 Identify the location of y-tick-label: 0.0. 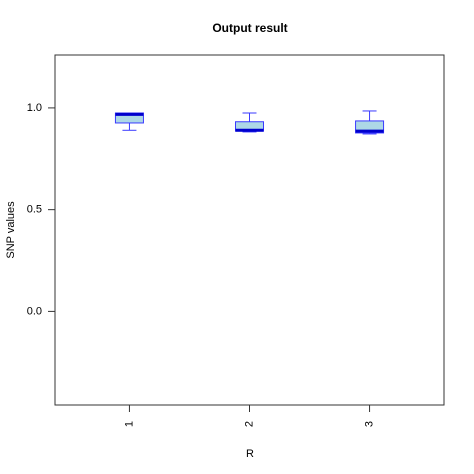
(34, 311).